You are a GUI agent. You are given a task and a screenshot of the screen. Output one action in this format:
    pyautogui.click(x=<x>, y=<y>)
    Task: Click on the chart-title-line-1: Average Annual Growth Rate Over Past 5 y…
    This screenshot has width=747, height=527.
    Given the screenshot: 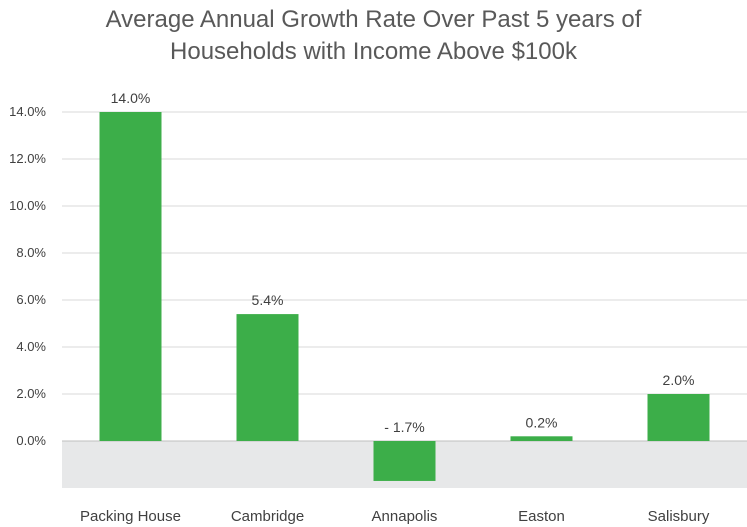 What is the action you would take?
    pyautogui.click(x=373, y=19)
    